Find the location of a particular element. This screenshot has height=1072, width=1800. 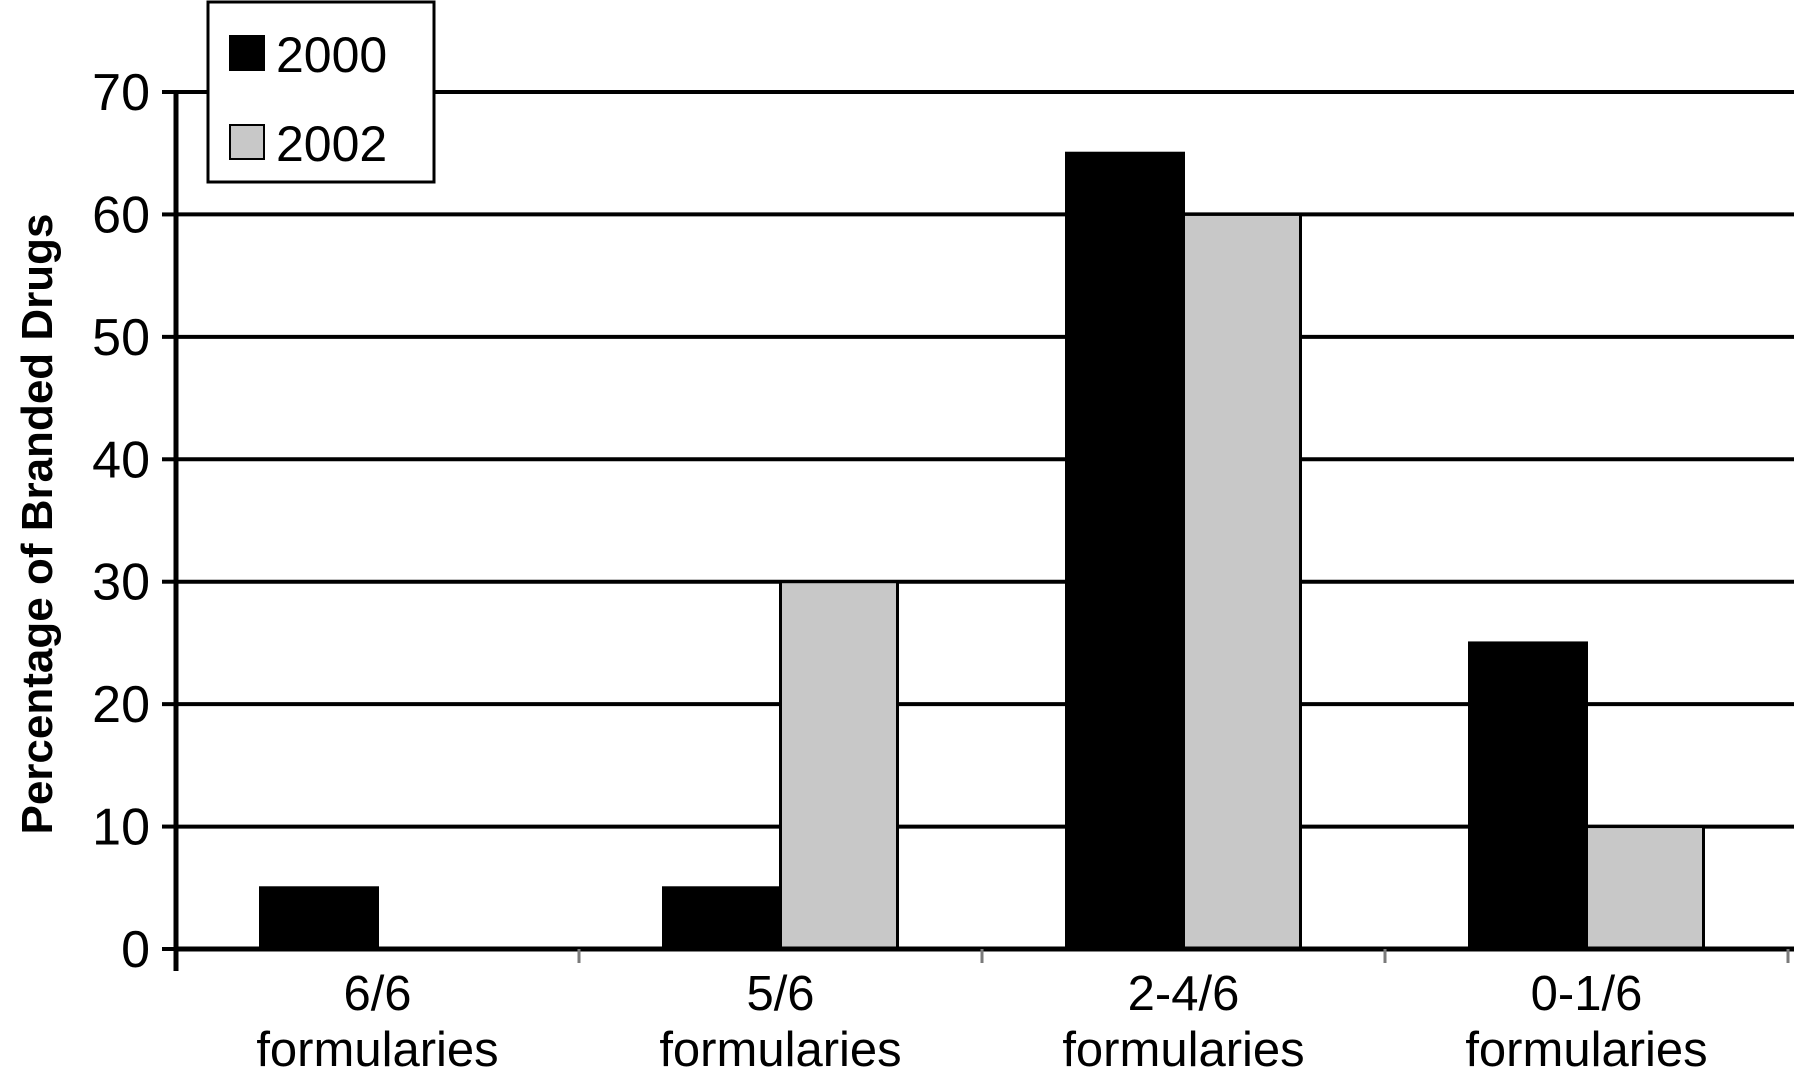

legend: 2000 2002 is located at coordinates (321, 92).